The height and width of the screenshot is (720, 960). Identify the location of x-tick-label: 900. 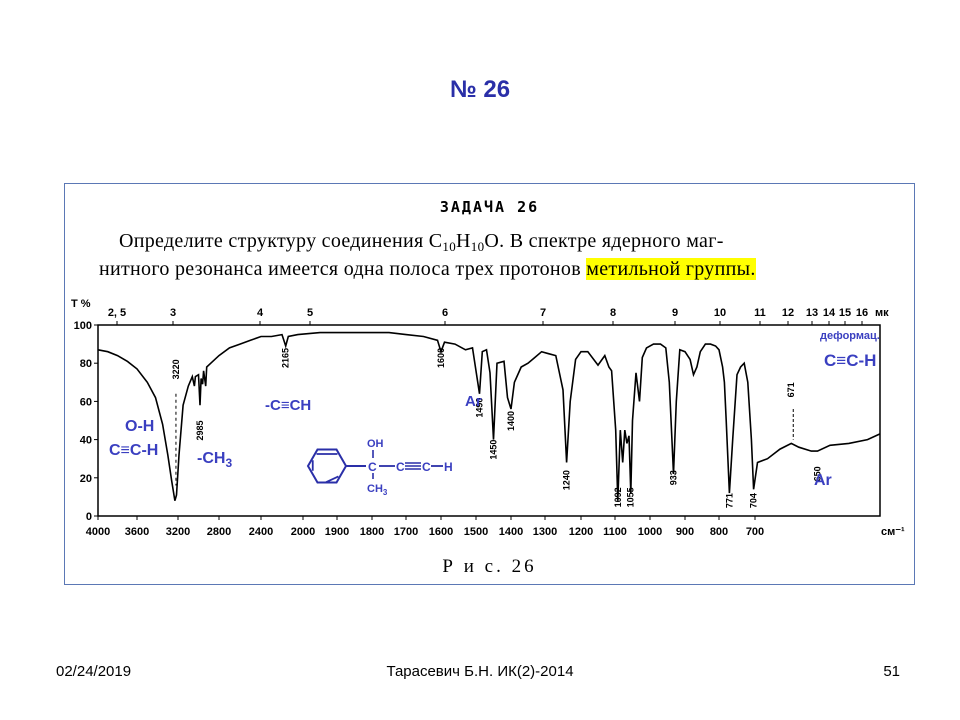
(685, 532).